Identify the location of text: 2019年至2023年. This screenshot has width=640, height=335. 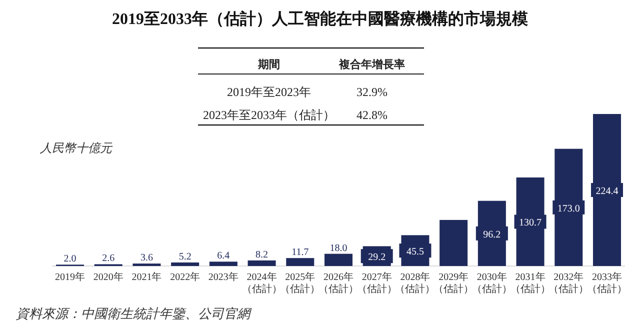
(269, 92).